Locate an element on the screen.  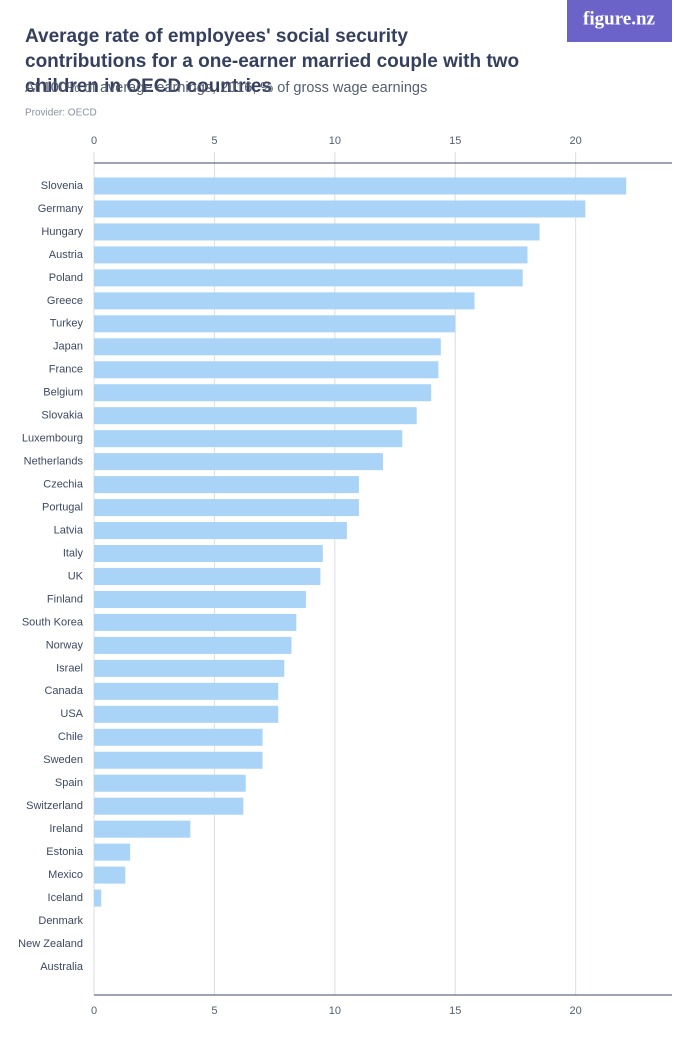
y-tick-label: Canada is located at coordinates (63, 691).